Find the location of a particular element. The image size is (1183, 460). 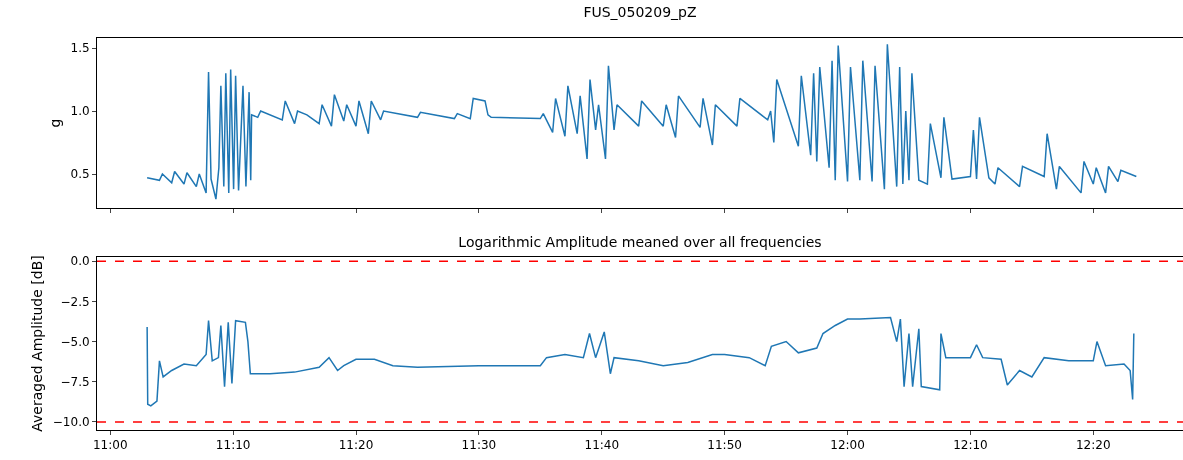

y-tick-label: 0.0 is located at coordinates (80, 261).